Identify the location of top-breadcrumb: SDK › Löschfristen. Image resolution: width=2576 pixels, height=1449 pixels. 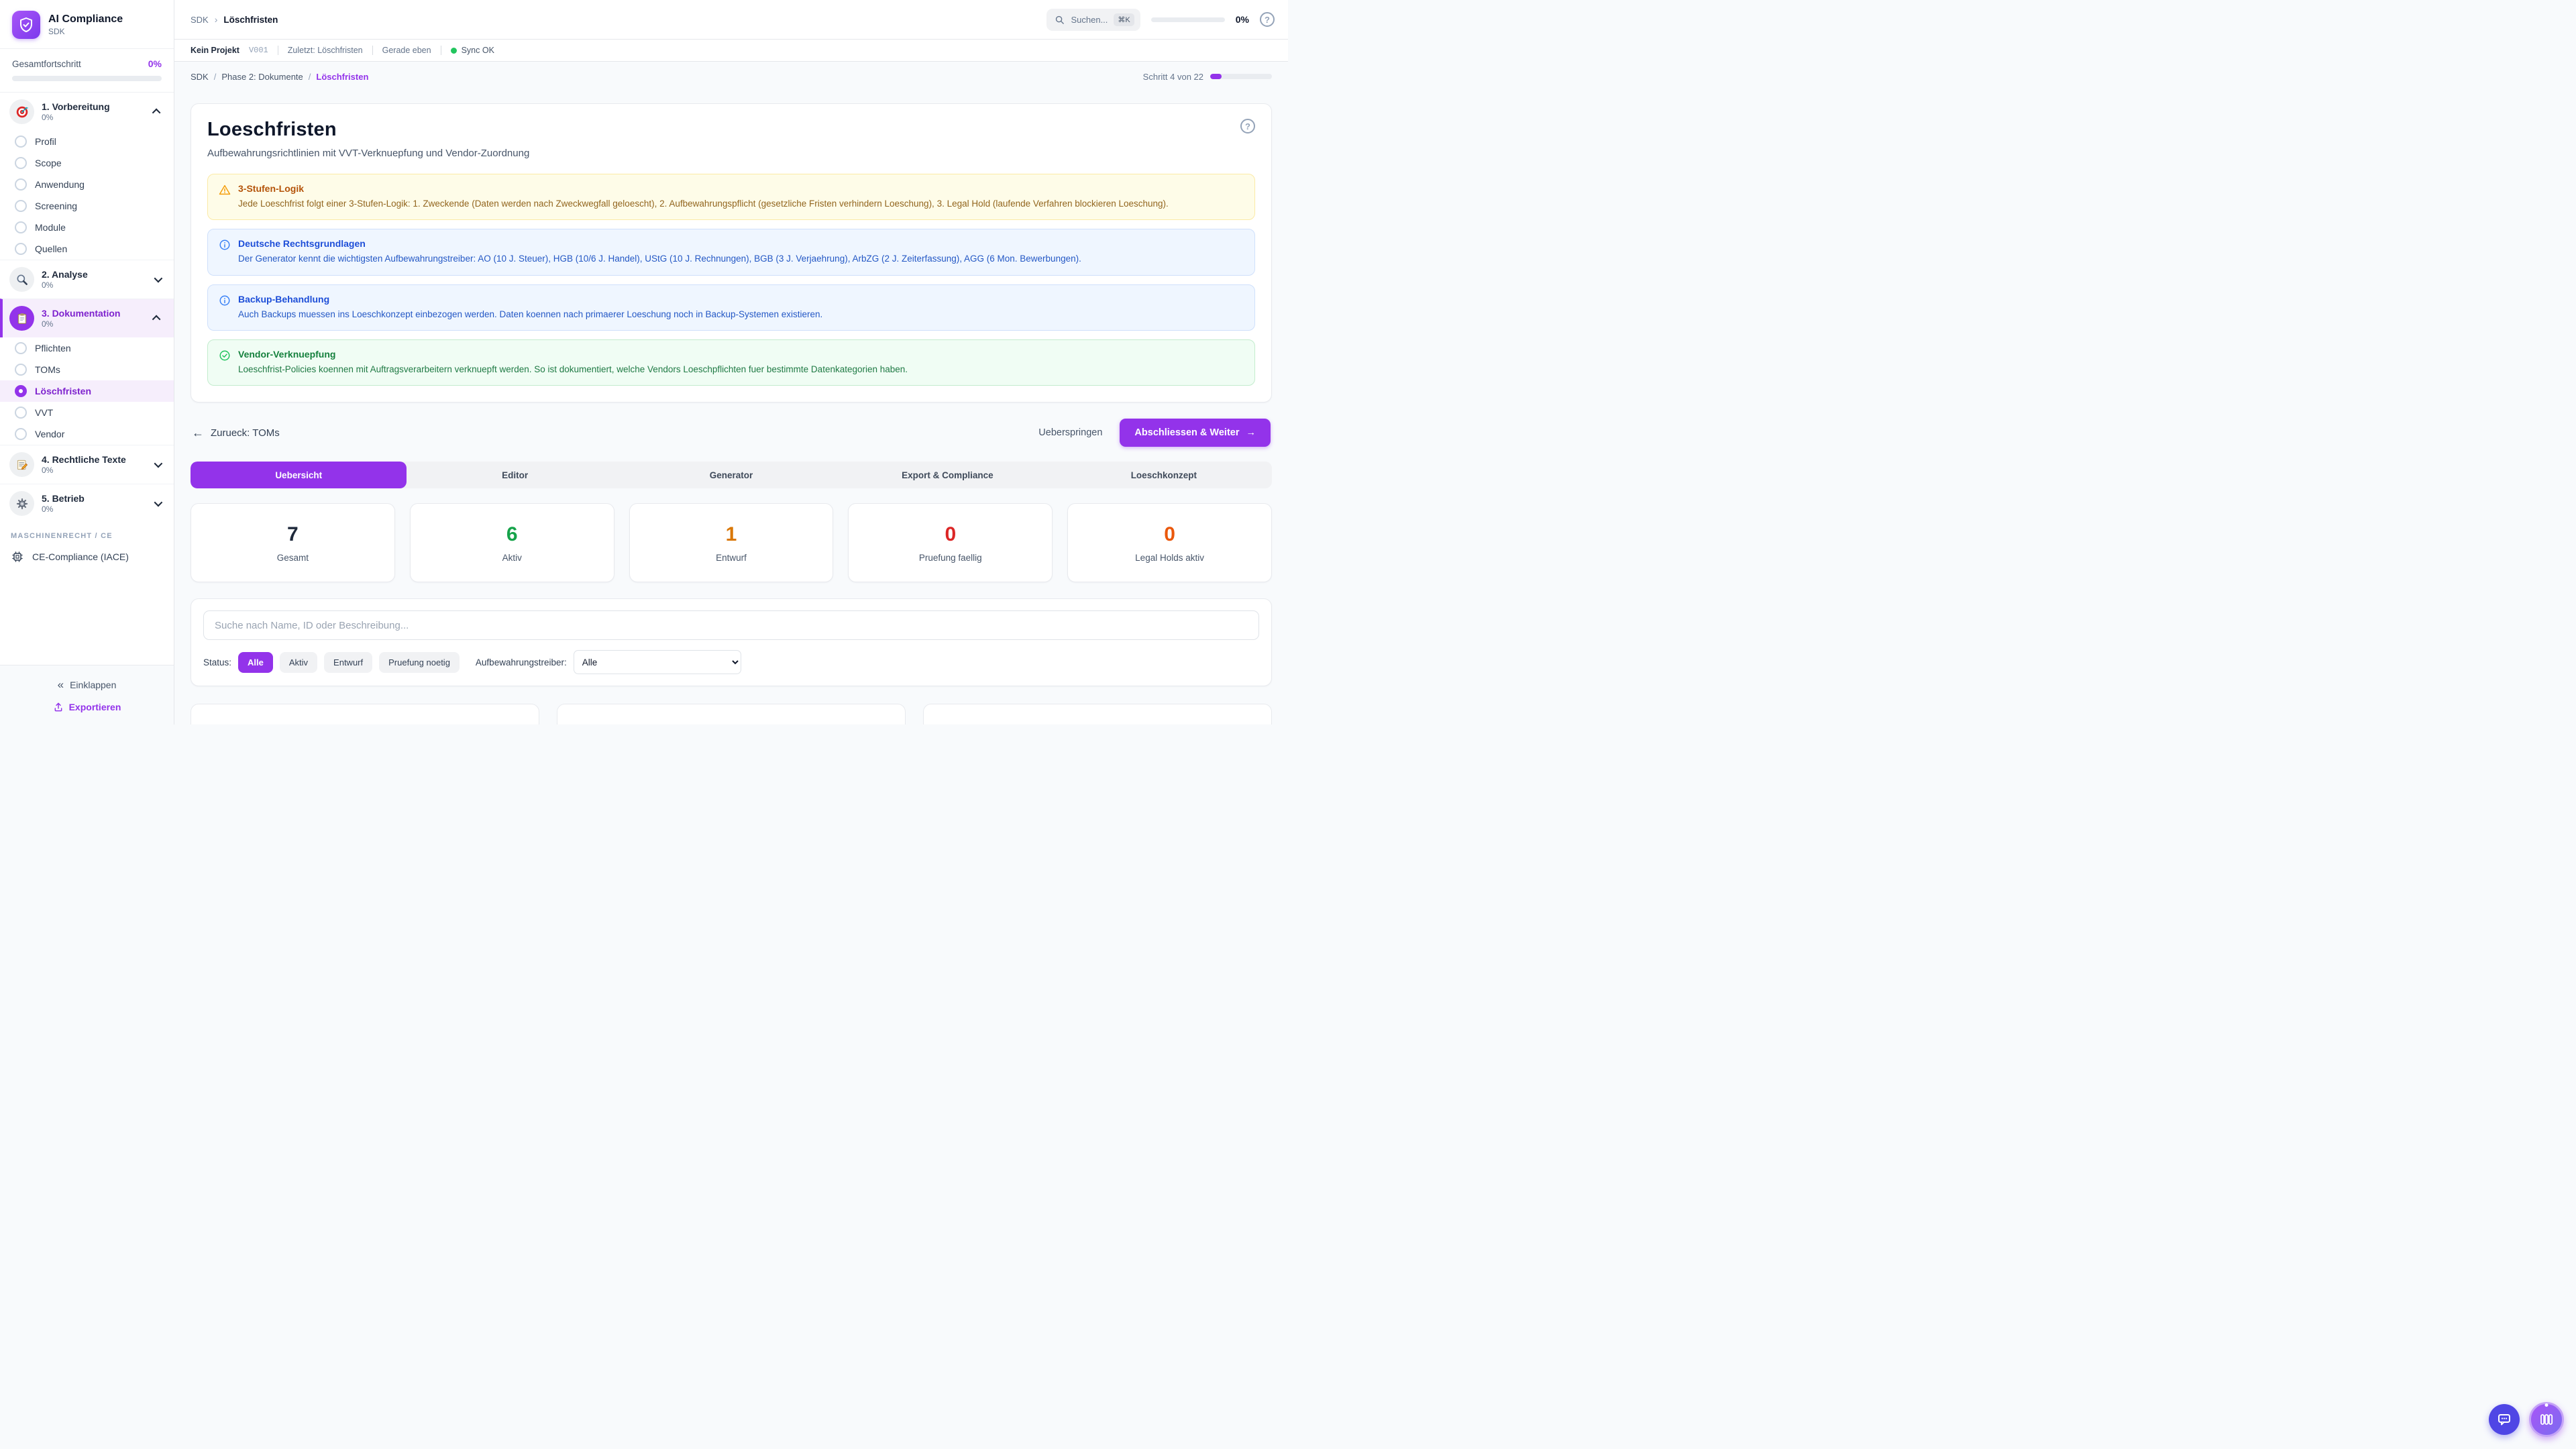
(234, 19).